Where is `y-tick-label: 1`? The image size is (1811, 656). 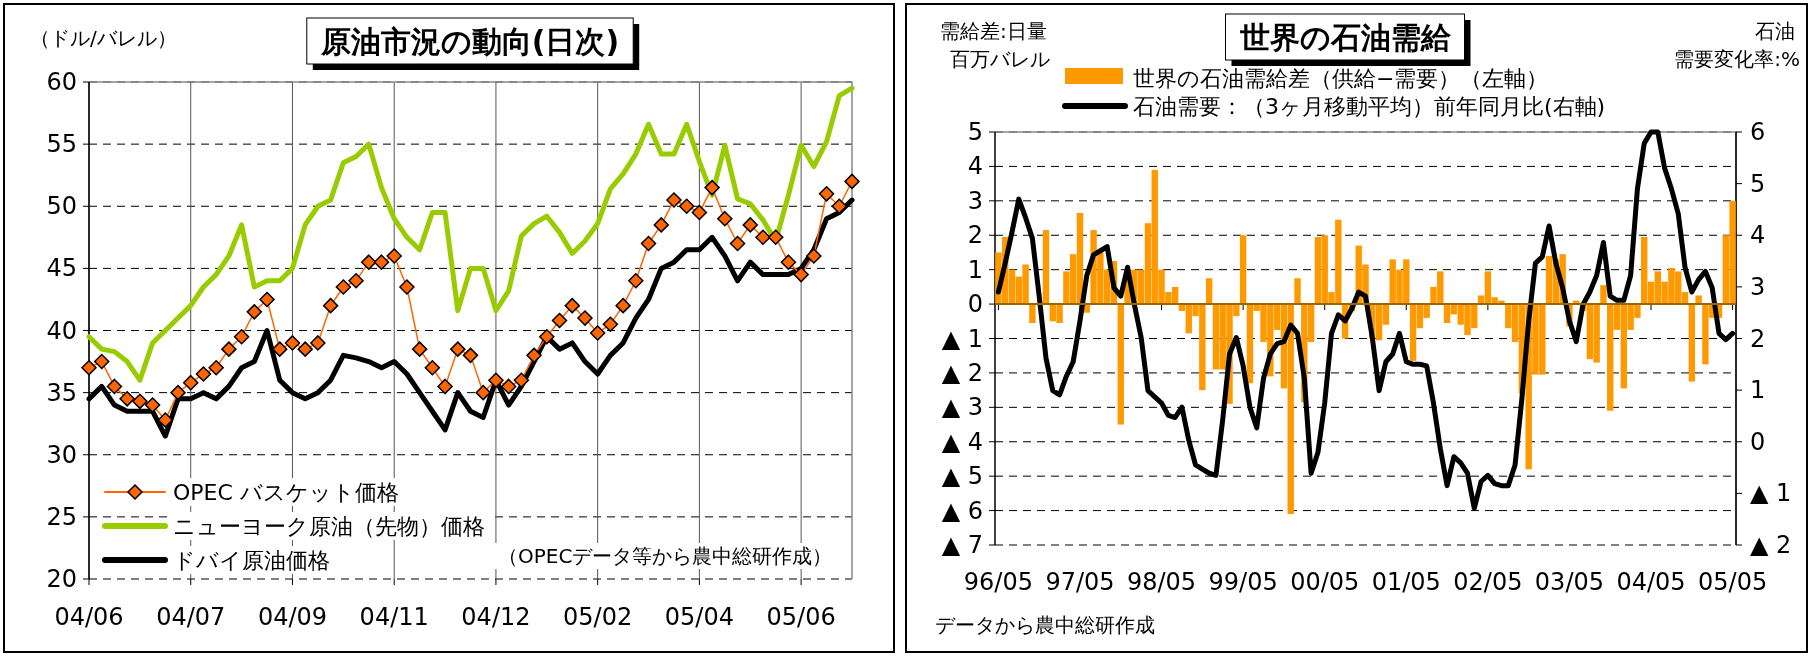
y-tick-label: 1 is located at coordinates (975, 269).